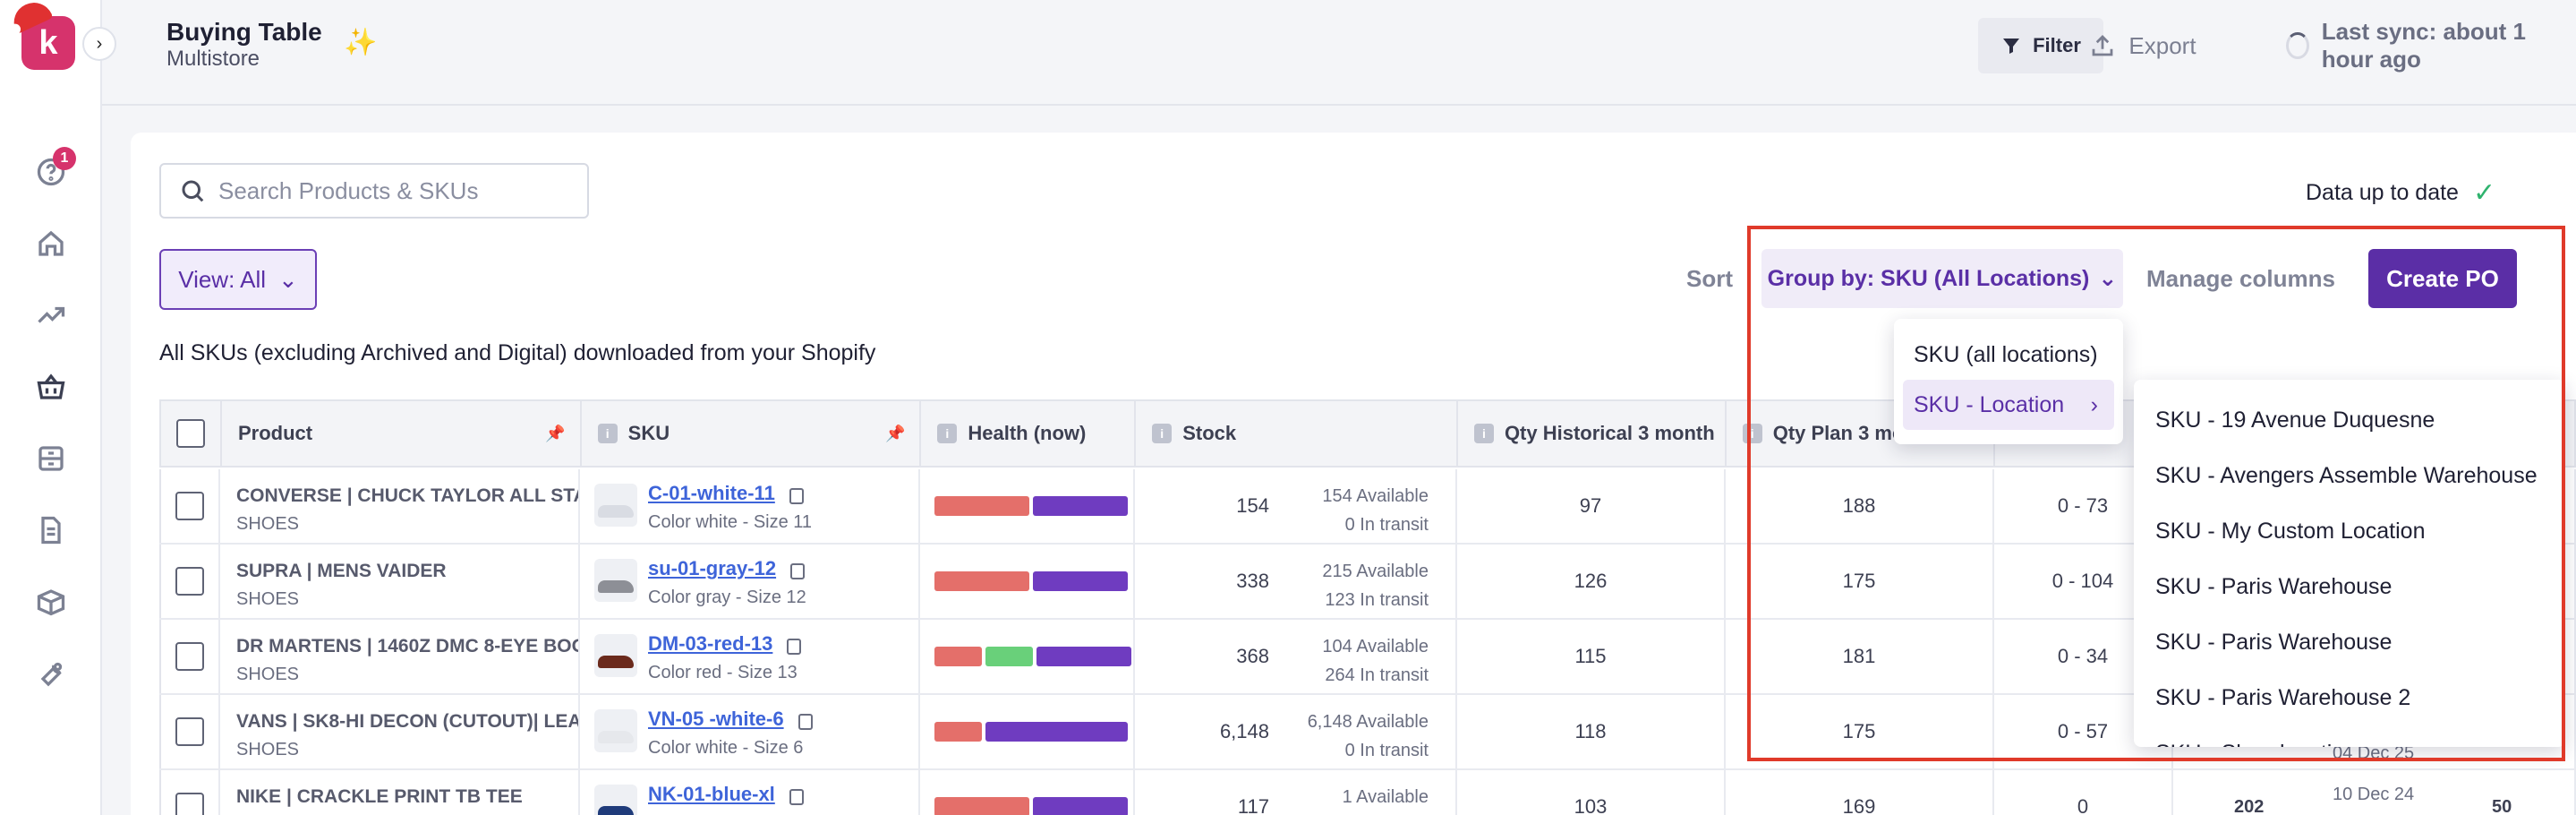  Describe the element at coordinates (2008, 405) in the screenshot. I see `menu-item-sku-location: SKU - Location ›` at that location.